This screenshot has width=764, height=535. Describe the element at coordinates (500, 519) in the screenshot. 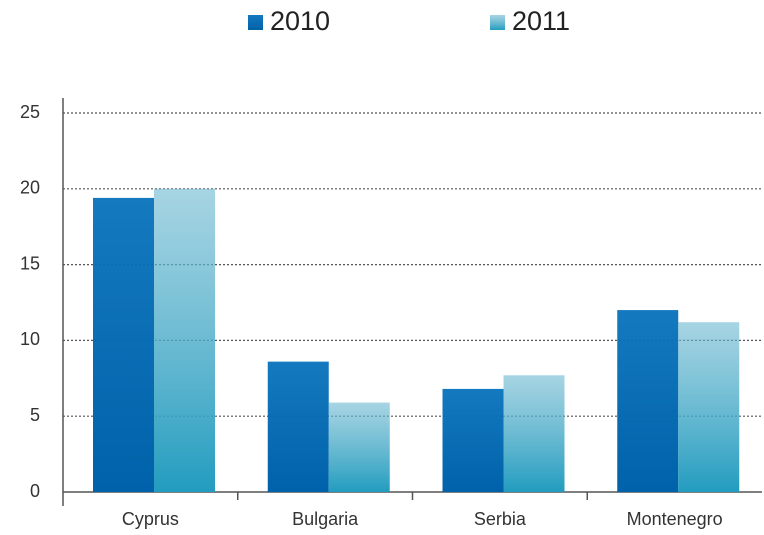

I see `x-tick-label: Serbia` at that location.